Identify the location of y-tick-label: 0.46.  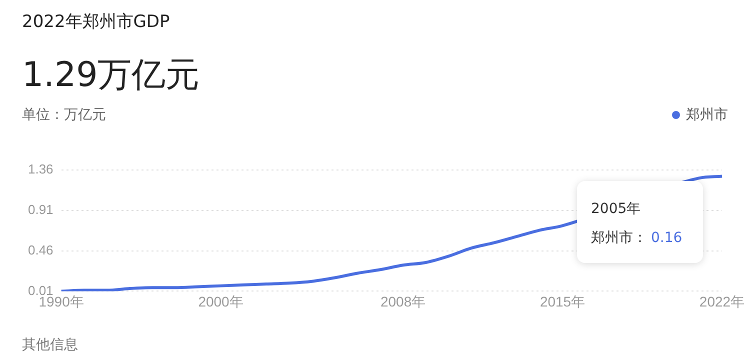
(41, 250).